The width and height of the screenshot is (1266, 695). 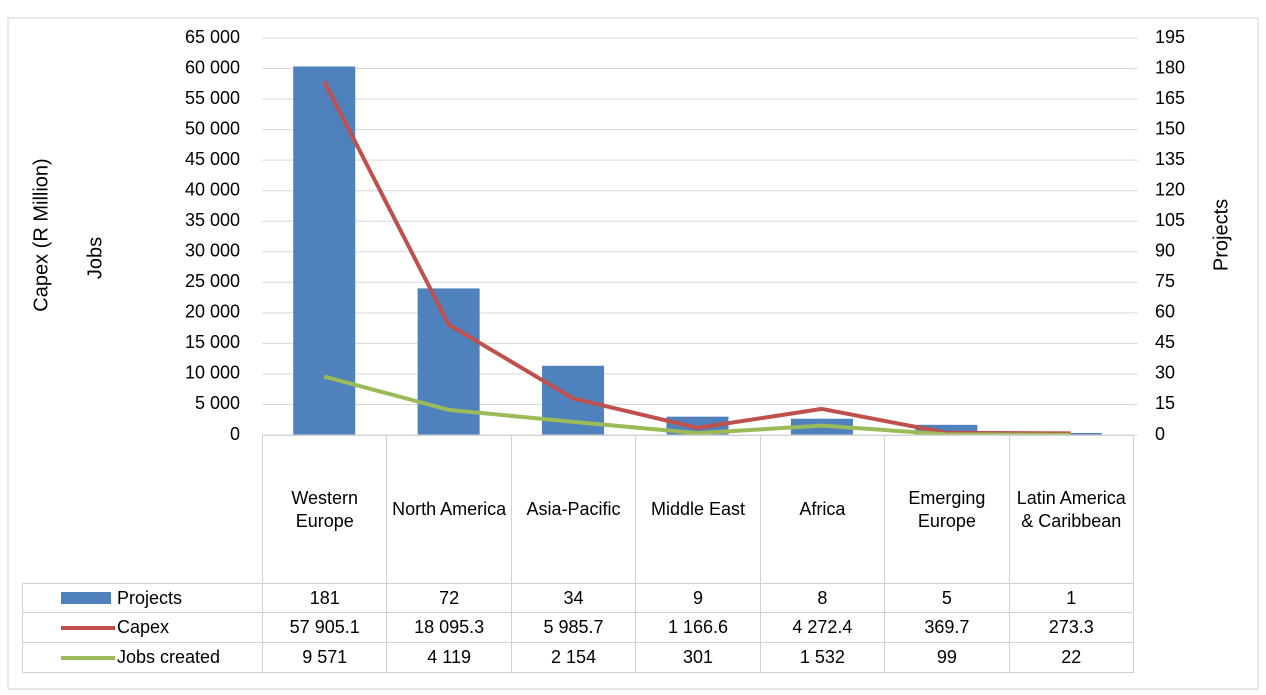 What do you see at coordinates (169, 657) in the screenshot?
I see `legend-label: Jobs created` at bounding box center [169, 657].